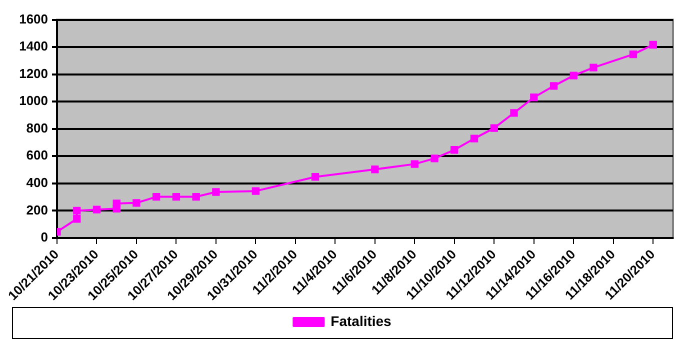  Describe the element at coordinates (37, 155) in the screenshot. I see `y-tick-label: 600` at that location.